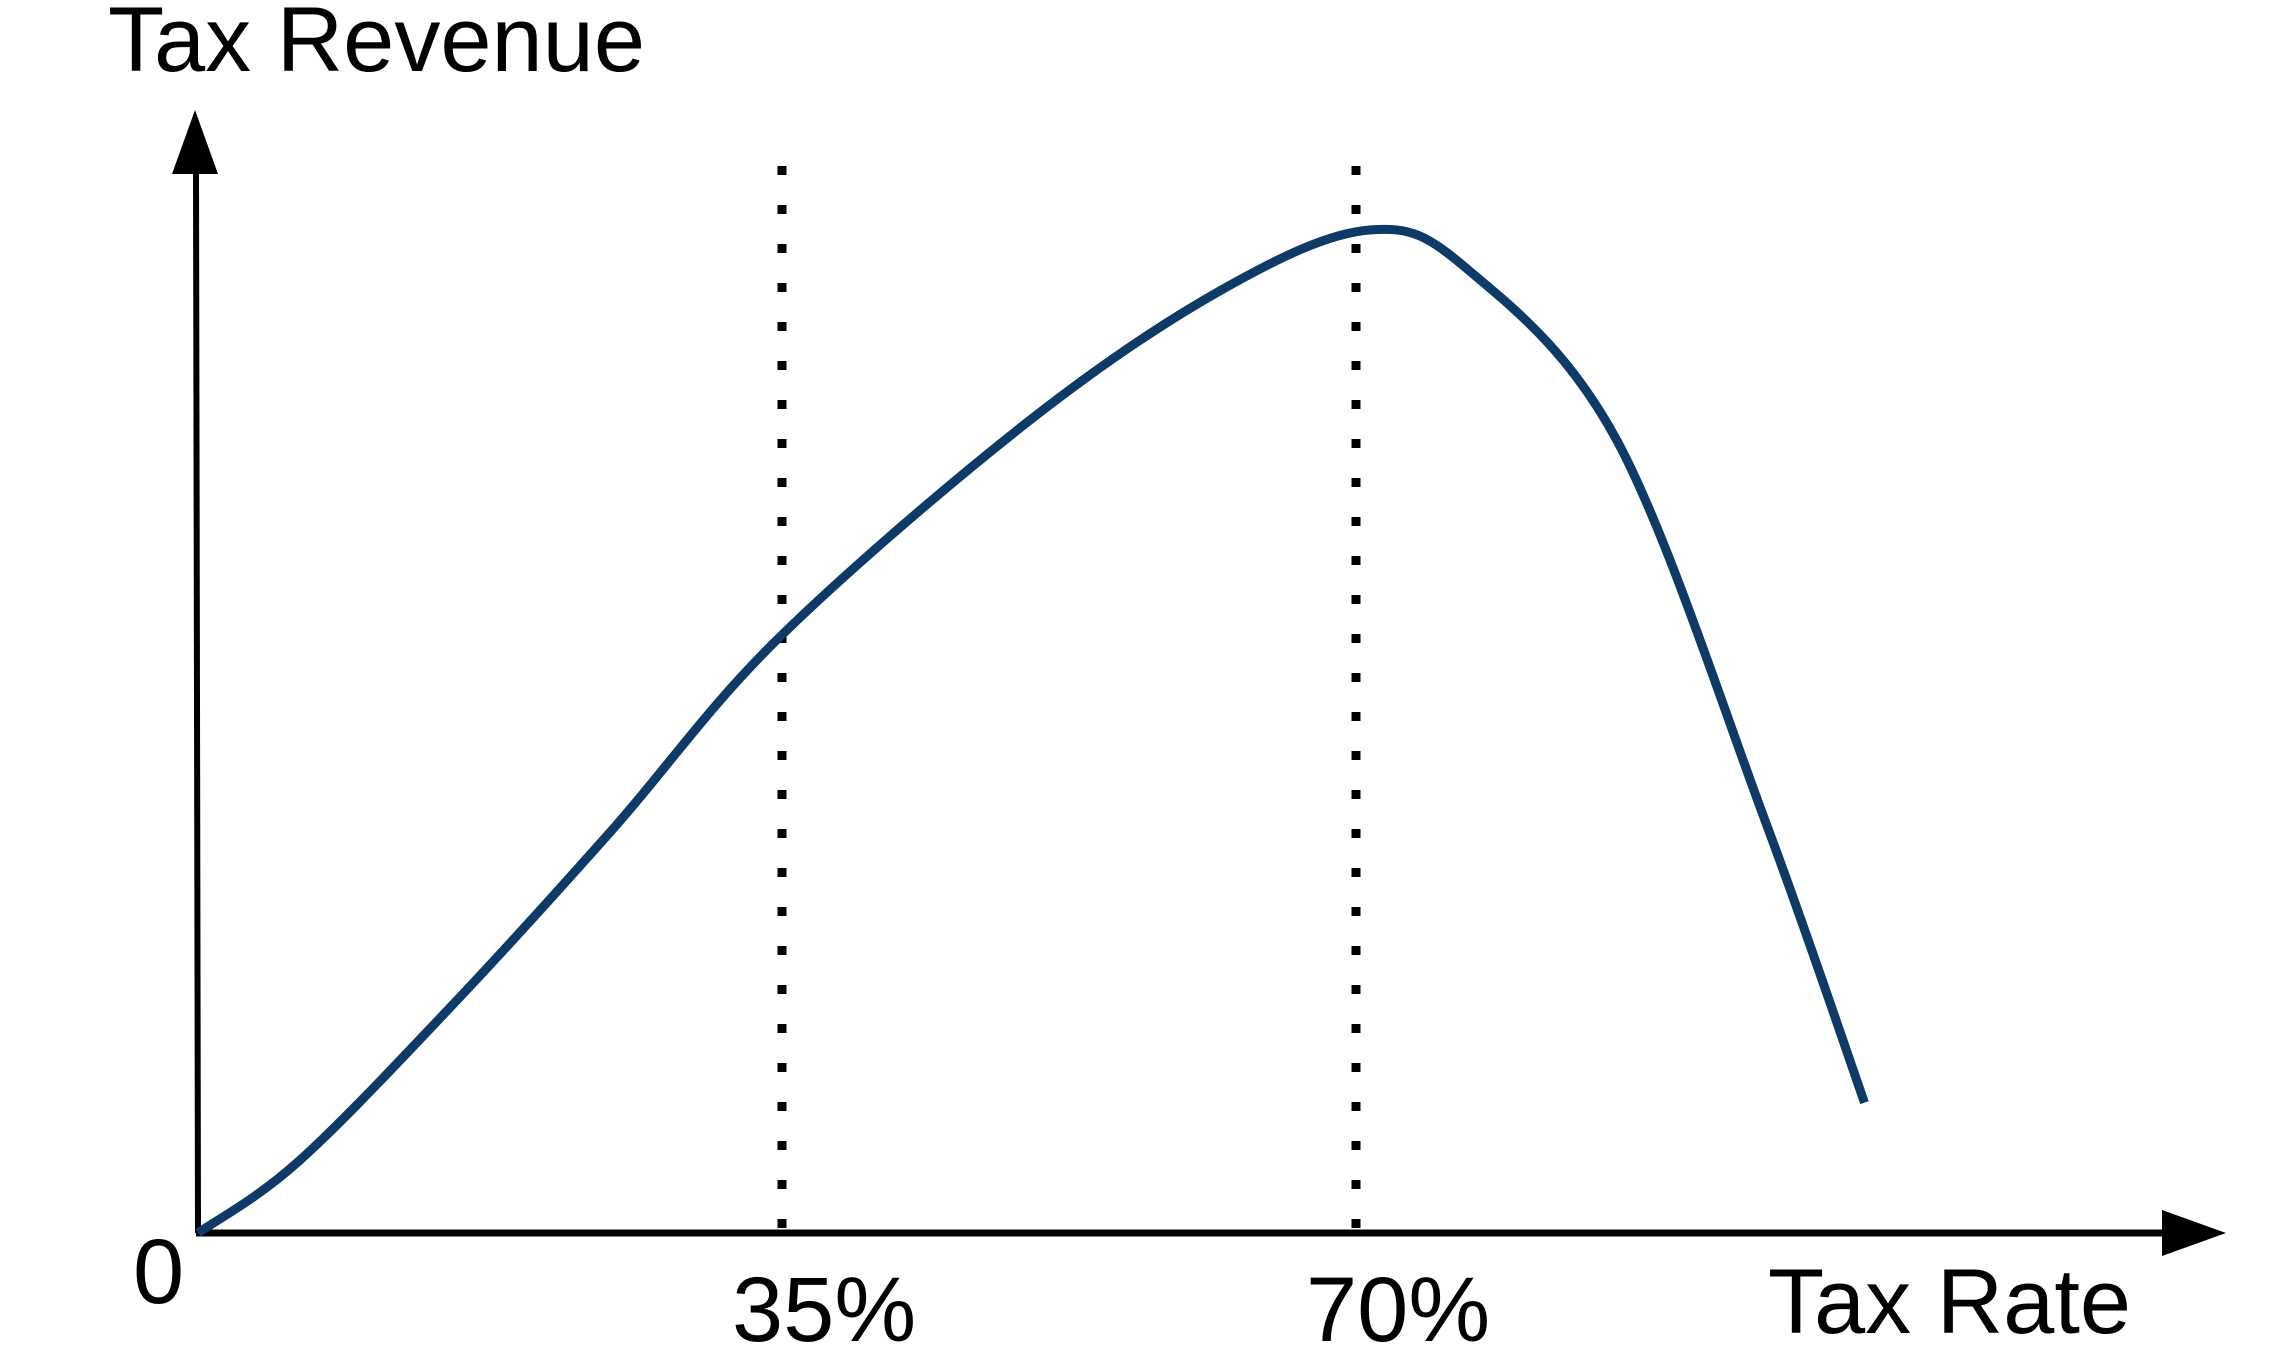 This screenshot has width=2290, height=1361. What do you see at coordinates (376, 45) in the screenshot?
I see `y-axis-label: Tax Revenue` at bounding box center [376, 45].